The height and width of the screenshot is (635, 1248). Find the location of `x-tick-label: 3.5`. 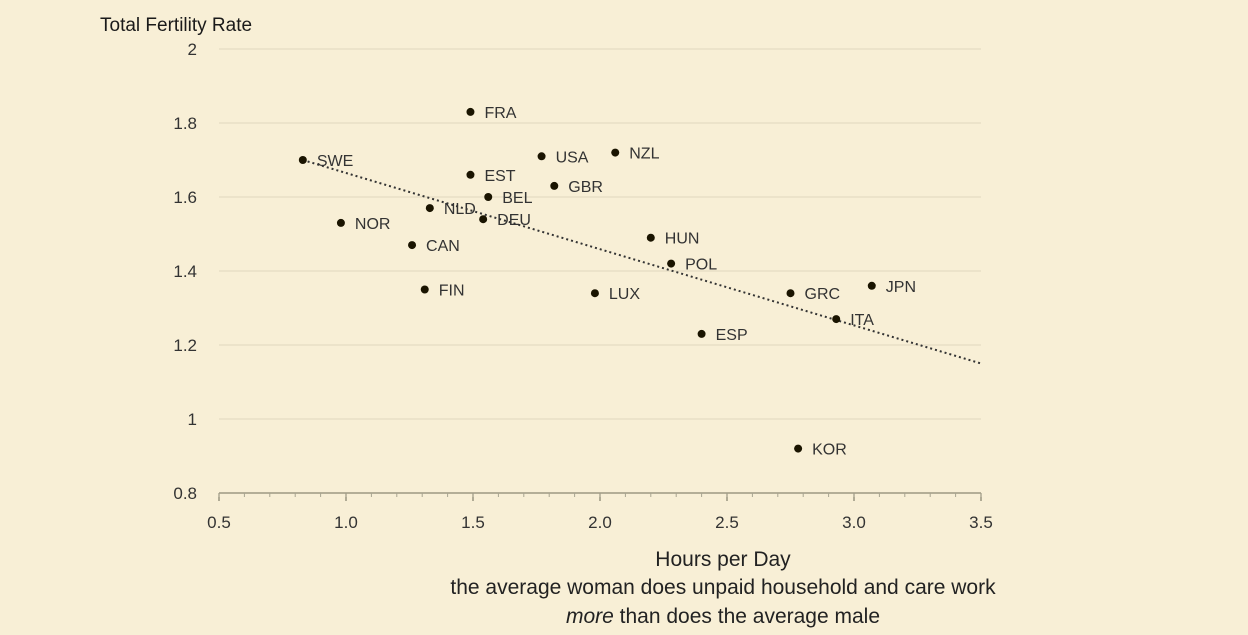

x-tick-label: 3.5 is located at coordinates (981, 522).